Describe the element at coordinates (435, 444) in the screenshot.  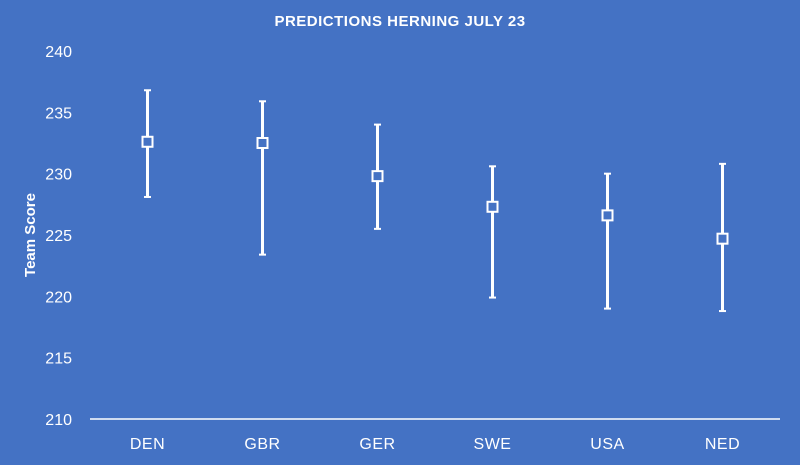
I see `x-axis-categories: DEN GBR GER SWE USA NED` at that location.